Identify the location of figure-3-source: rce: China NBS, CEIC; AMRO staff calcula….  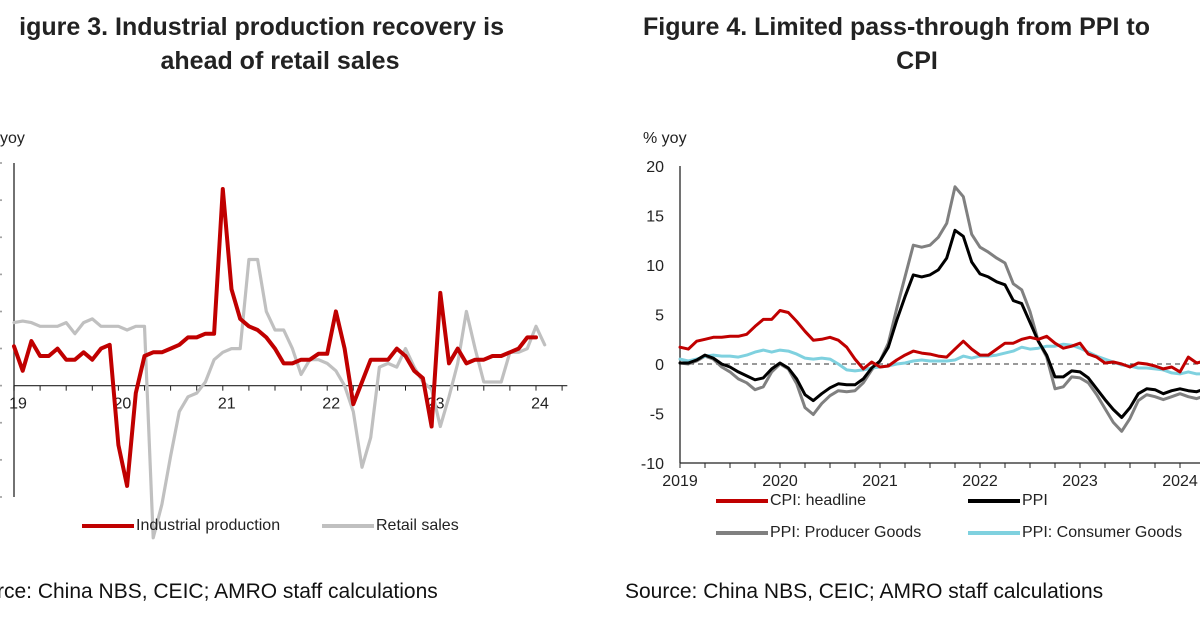
(219, 591).